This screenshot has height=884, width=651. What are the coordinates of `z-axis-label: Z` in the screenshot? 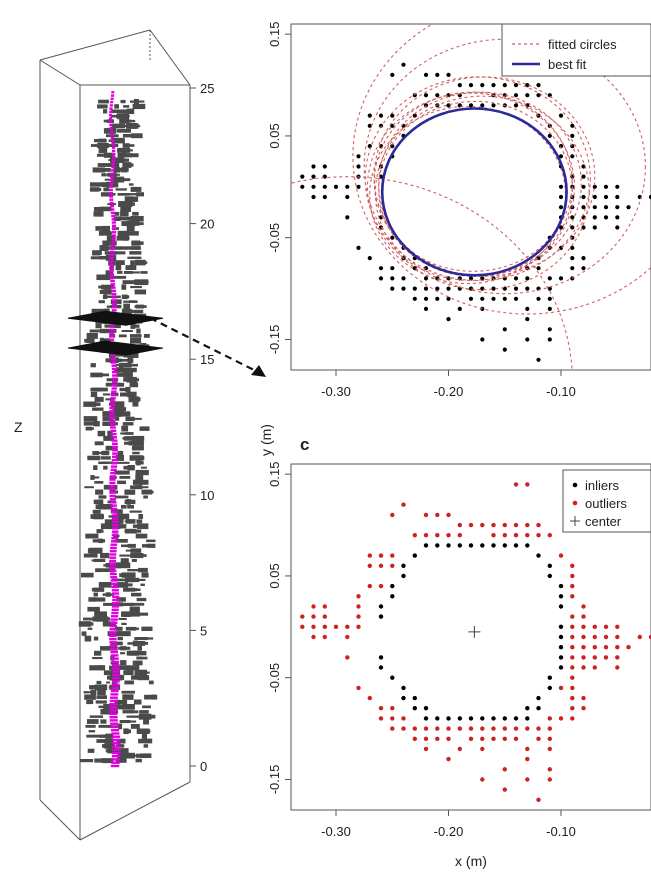 It's located at (18, 427).